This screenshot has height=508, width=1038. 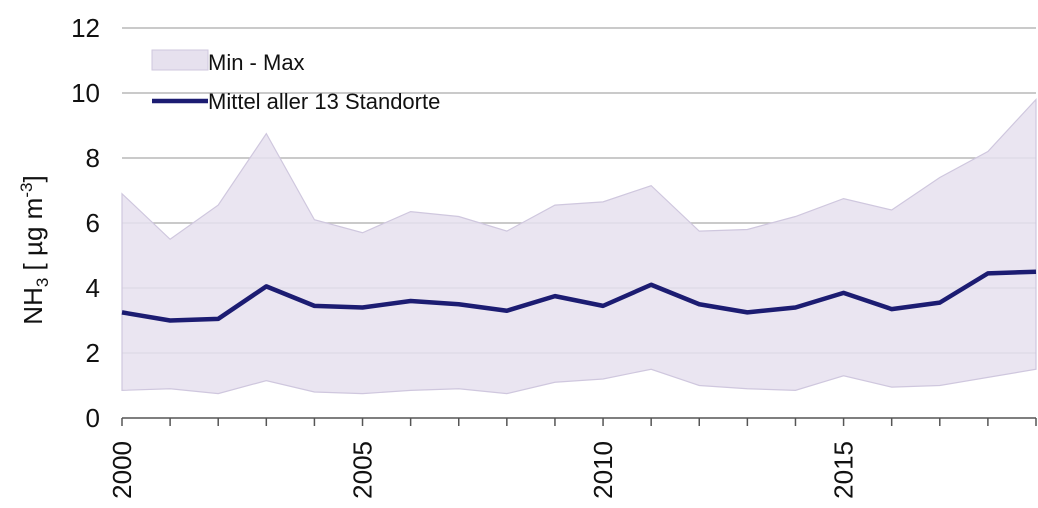 I want to click on x-tick-label: 2005, so click(x=363, y=470).